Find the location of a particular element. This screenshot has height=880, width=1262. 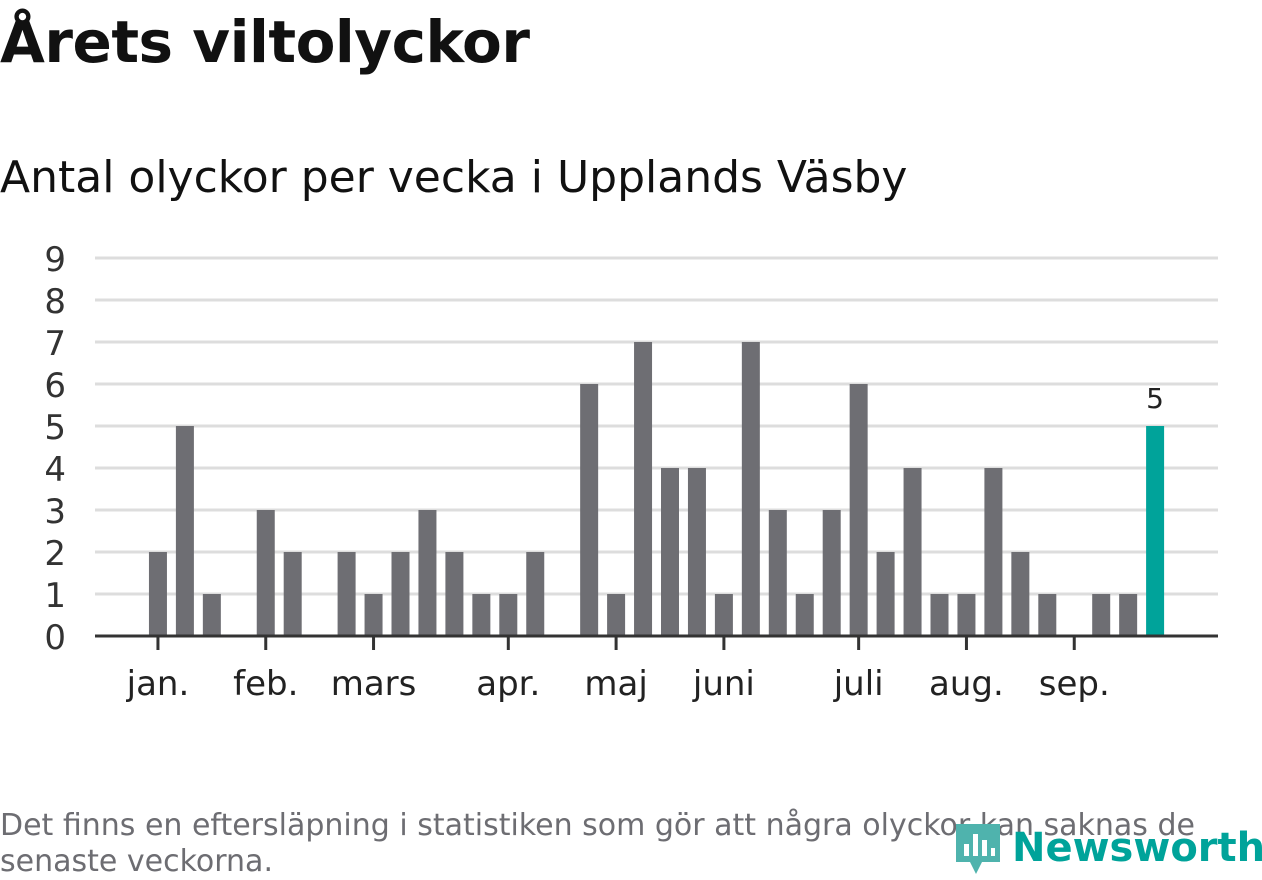

month-label: sep. is located at coordinates (1074, 684).